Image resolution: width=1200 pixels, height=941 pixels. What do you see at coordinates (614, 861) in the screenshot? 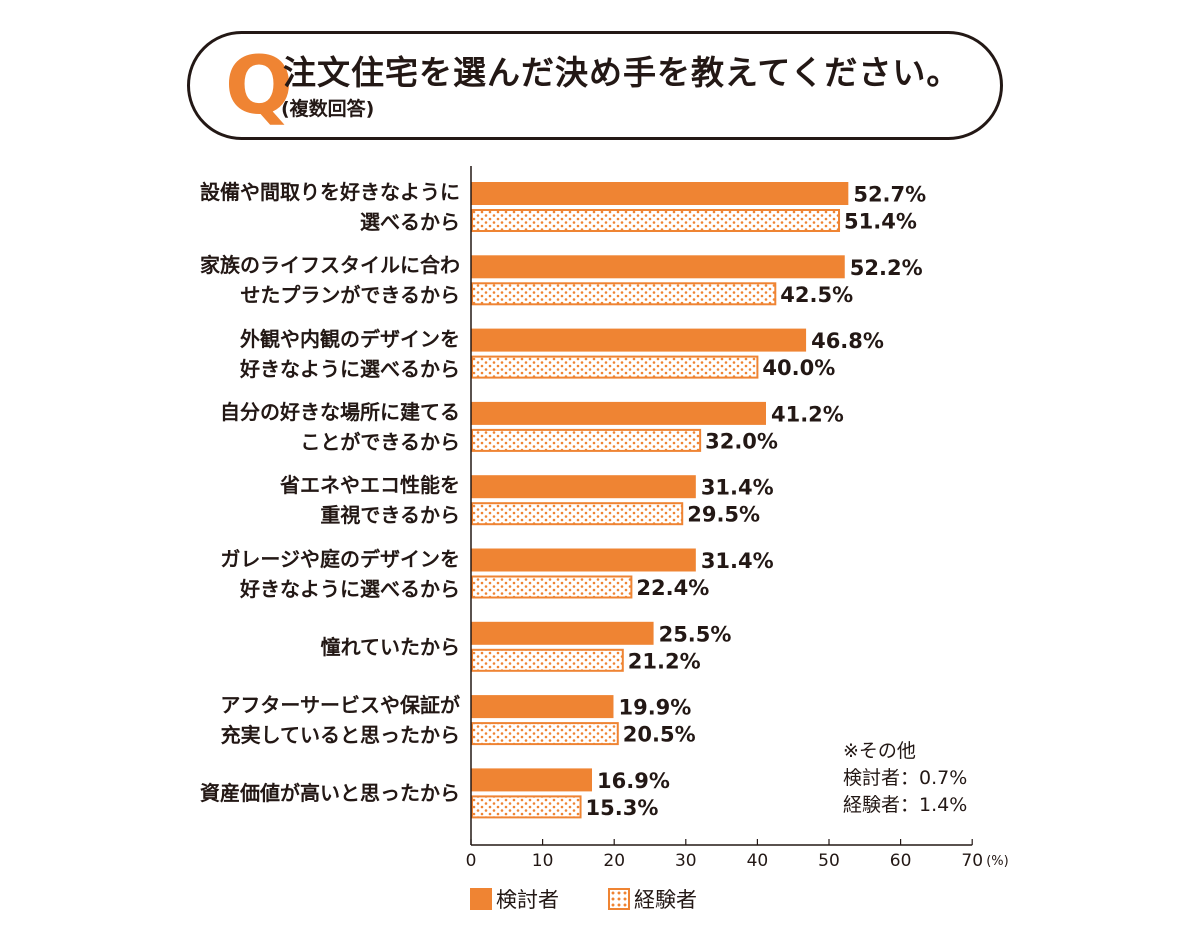
I see `x-tick-label: 20` at bounding box center [614, 861].